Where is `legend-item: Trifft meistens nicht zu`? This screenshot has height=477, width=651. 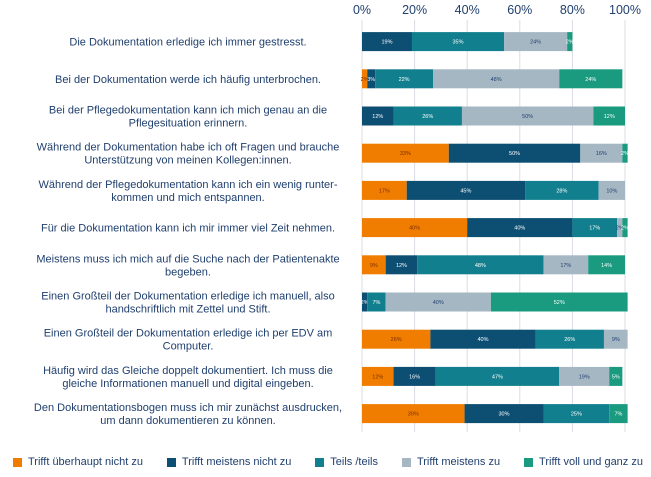
legend-item: Trifft meistens nicht zu is located at coordinates (229, 462).